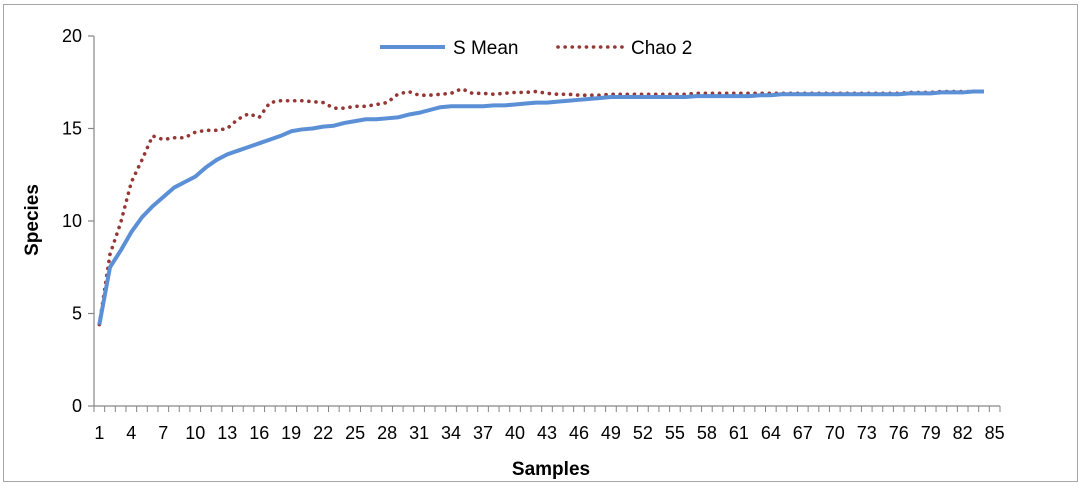 The width and height of the screenshot is (1083, 486). I want to click on x-tick-label: 40, so click(515, 433).